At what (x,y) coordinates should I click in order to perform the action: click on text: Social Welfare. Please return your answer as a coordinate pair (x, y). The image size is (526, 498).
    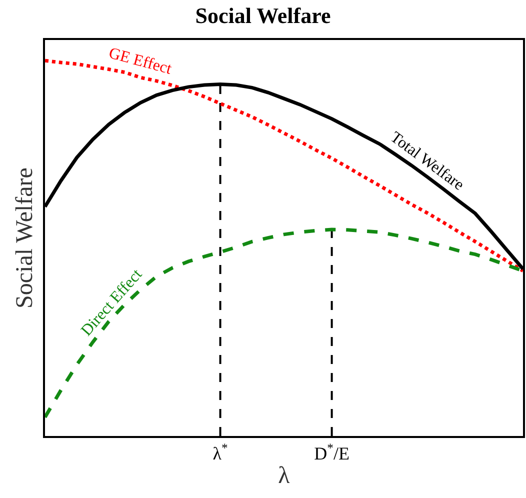
    Looking at the image, I should click on (25, 238).